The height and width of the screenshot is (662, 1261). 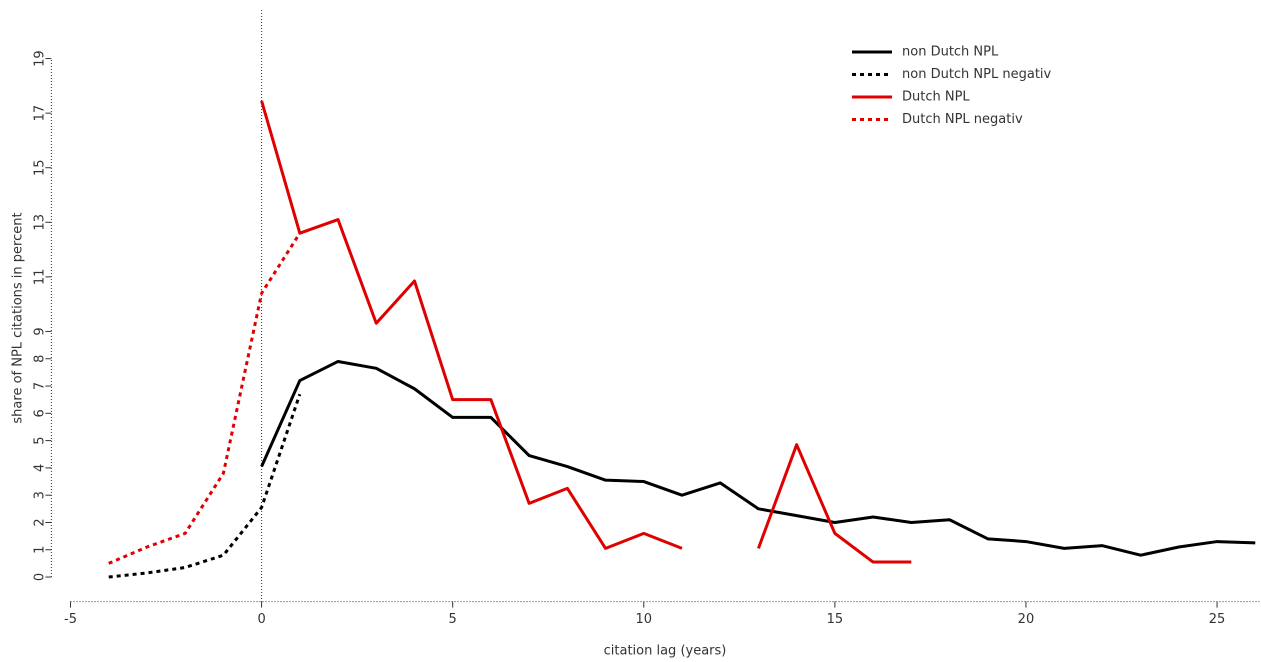 I want to click on y-tick-label: 6, so click(x=40, y=413).